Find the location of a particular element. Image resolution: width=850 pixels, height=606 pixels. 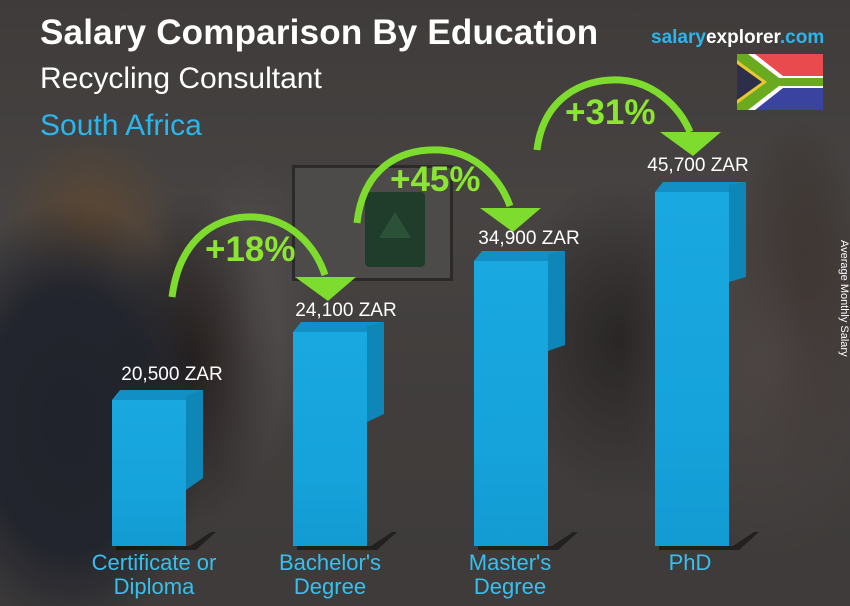

chart-title: Salary Comparison By Education is located at coordinates (319, 32).